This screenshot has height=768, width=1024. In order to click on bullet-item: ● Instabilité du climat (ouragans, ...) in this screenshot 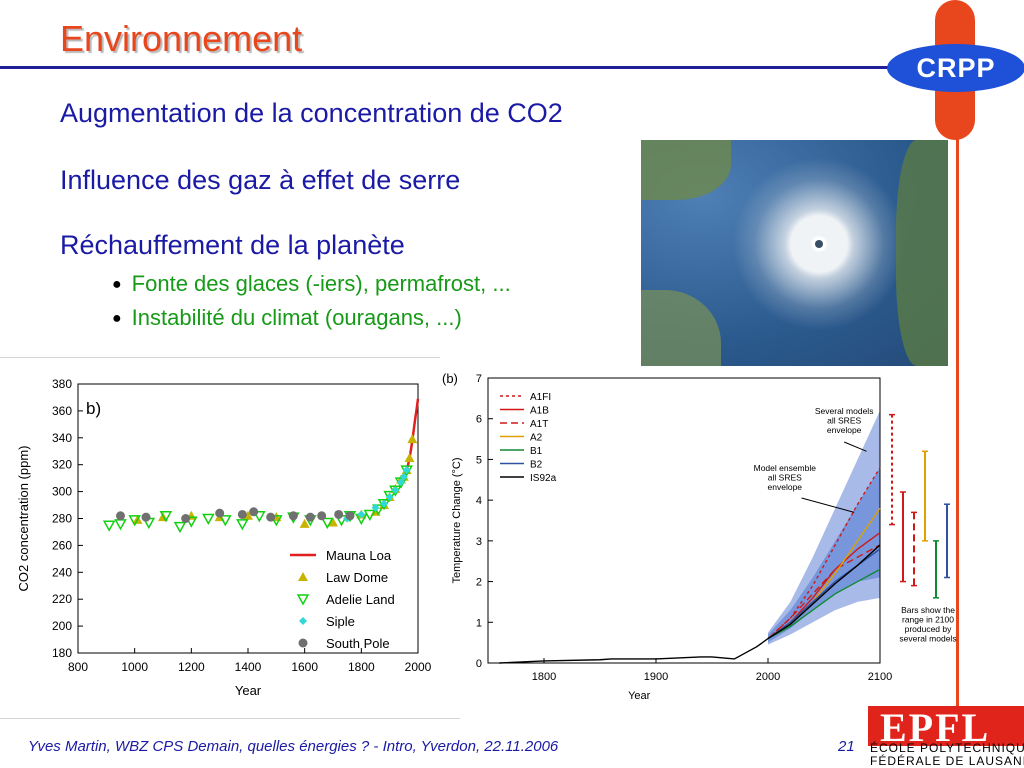, I will do `click(287, 318)`.